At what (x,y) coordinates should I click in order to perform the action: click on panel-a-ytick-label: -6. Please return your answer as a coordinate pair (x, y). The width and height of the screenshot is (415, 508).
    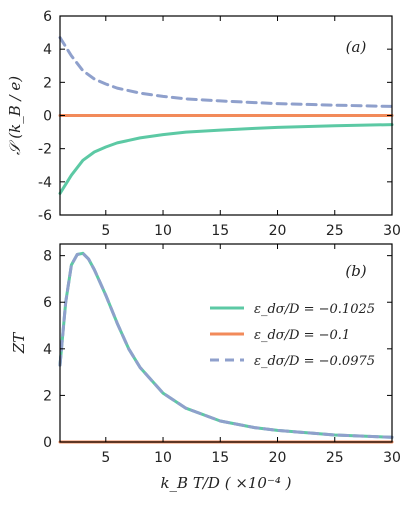
    Looking at the image, I should click on (45, 216).